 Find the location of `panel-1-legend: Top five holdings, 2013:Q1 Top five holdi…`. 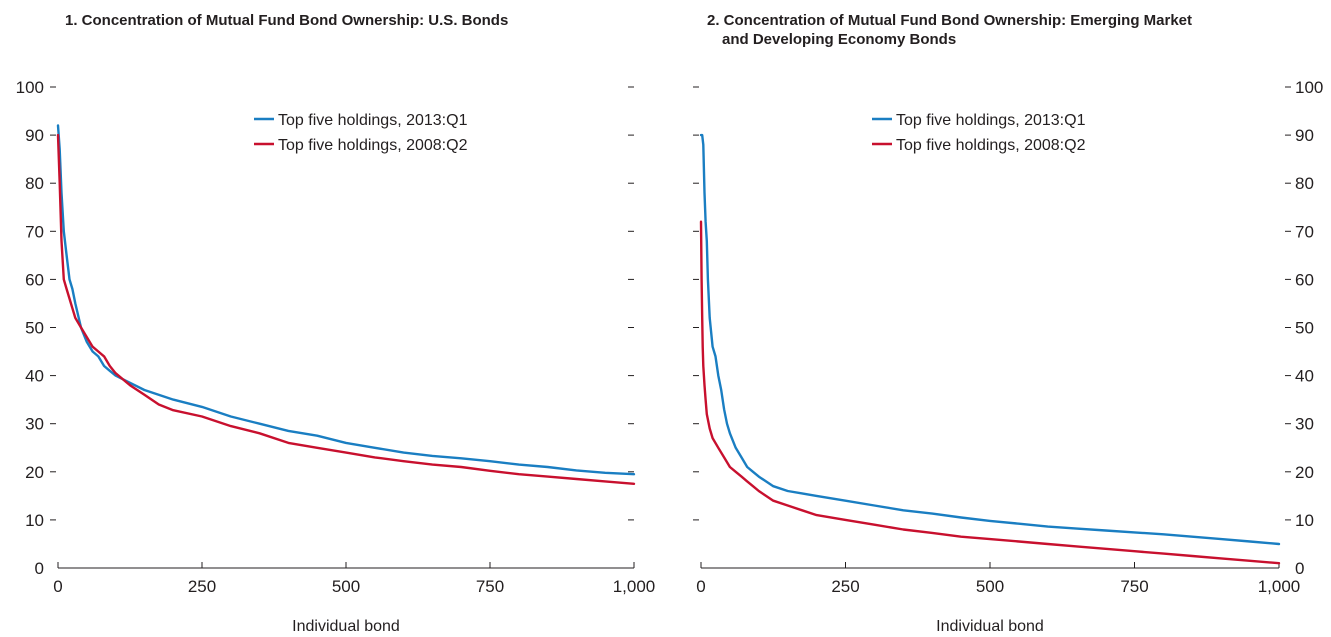

panel-1-legend: Top five holdings, 2013:Q1 Top five holdi… is located at coordinates (361, 133).